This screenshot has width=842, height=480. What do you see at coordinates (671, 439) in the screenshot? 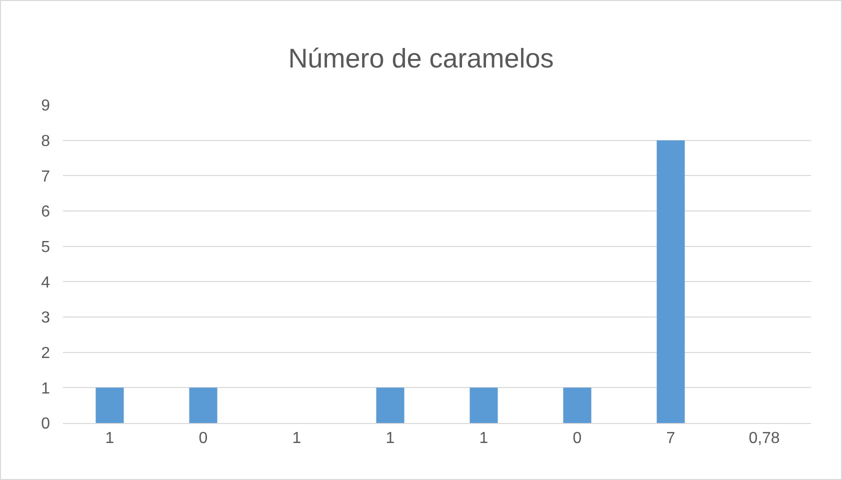
I see `x-tick-label: 7` at bounding box center [671, 439].